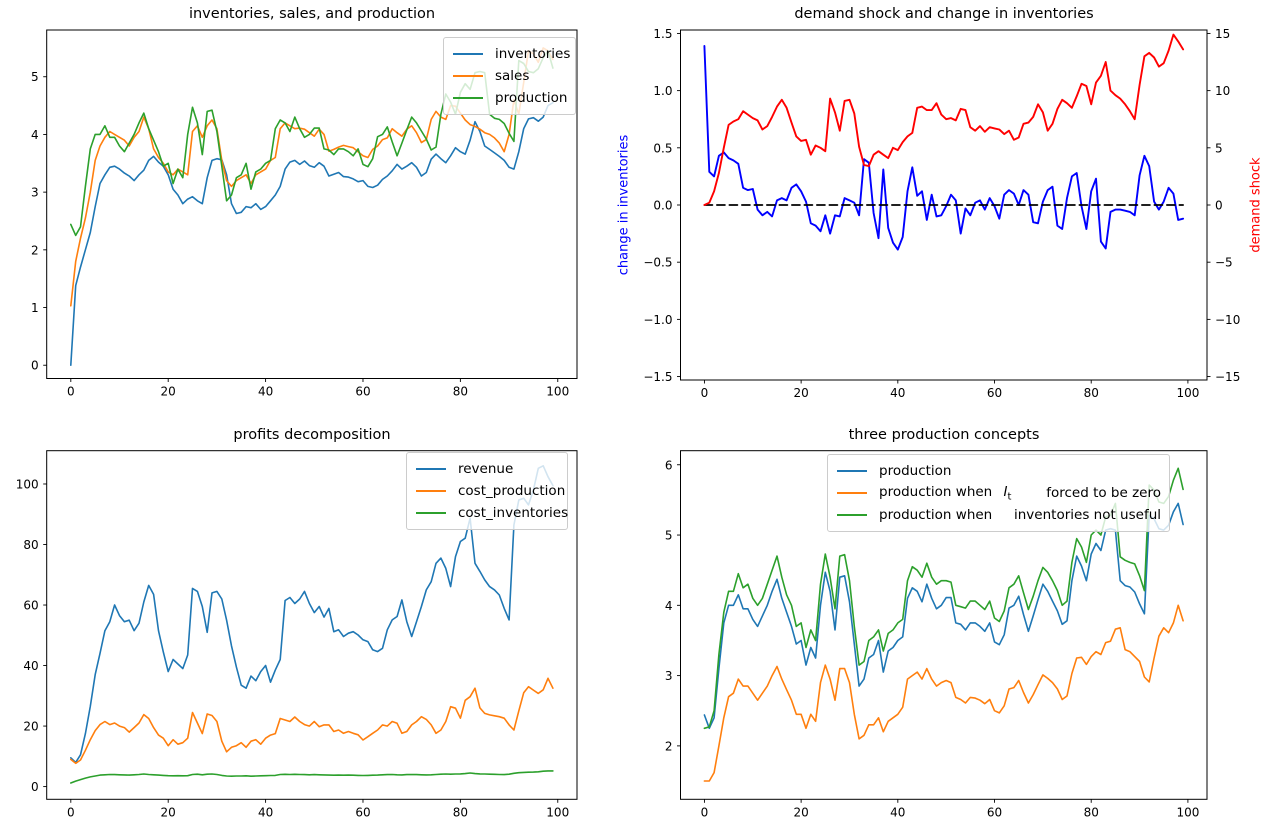 The width and height of the screenshot is (1277, 834). I want to click on panel2-ylabel-left: change in inventories, so click(624, 205).